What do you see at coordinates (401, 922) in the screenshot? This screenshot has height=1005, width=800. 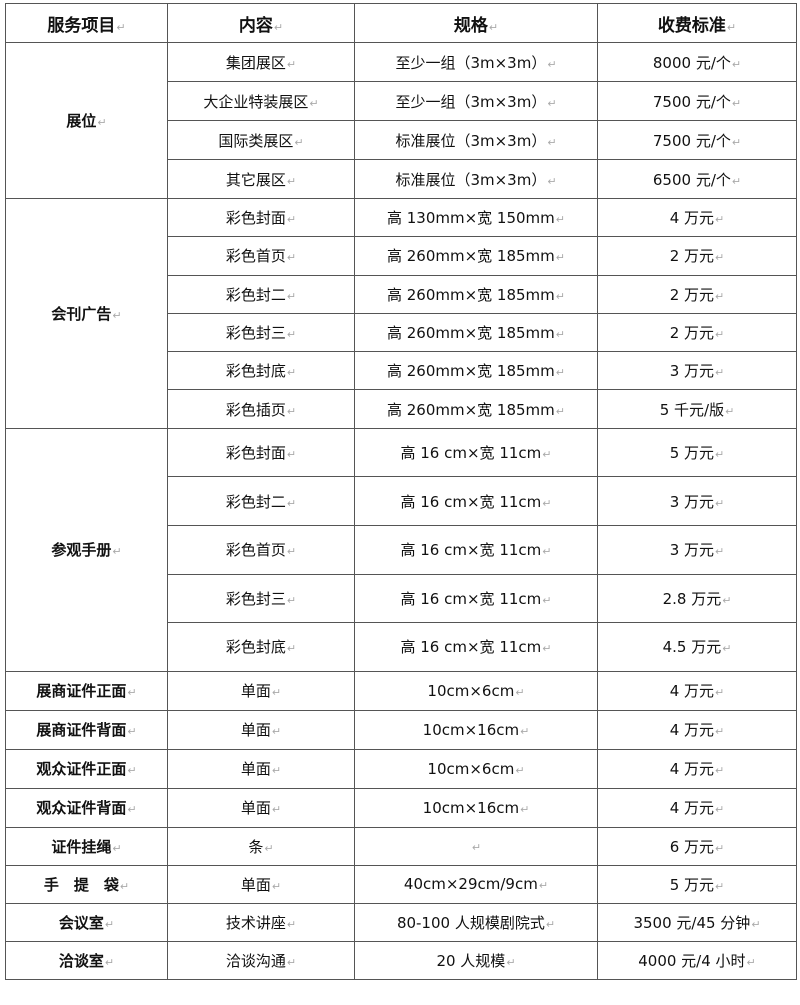 I see `table-row: 会议室↵ 技术讲座↵ 80-100 人规模剧院式↵ 3500 元/45 分钟↵` at bounding box center [401, 922].